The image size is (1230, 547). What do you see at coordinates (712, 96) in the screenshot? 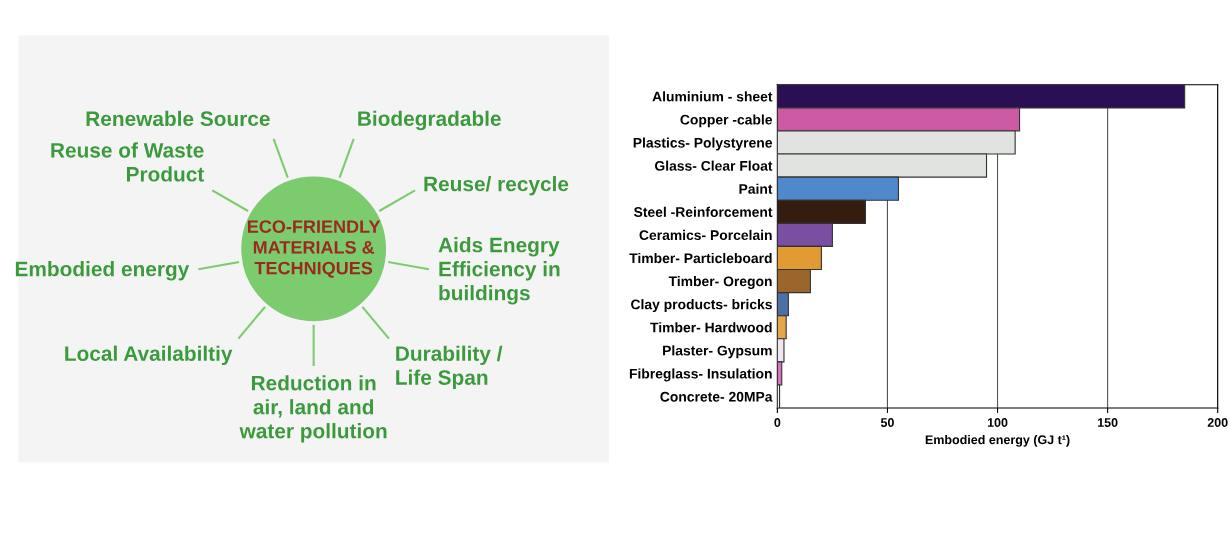
I see `y-tick-label: Aluminium - sheet` at bounding box center [712, 96].